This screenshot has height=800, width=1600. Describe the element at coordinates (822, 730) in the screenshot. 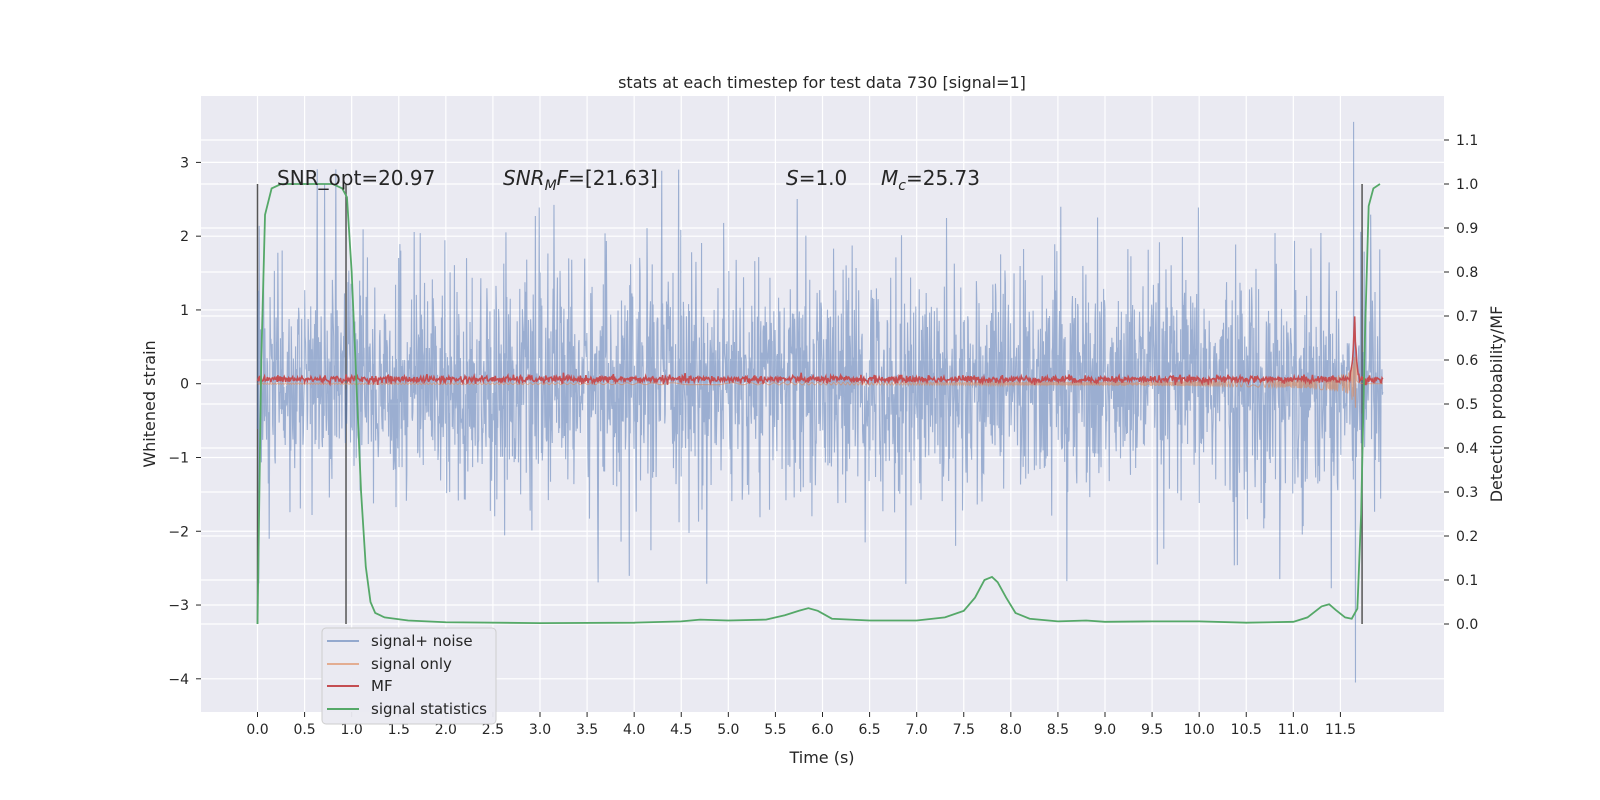

I see `x-tick-label: 6.0` at that location.